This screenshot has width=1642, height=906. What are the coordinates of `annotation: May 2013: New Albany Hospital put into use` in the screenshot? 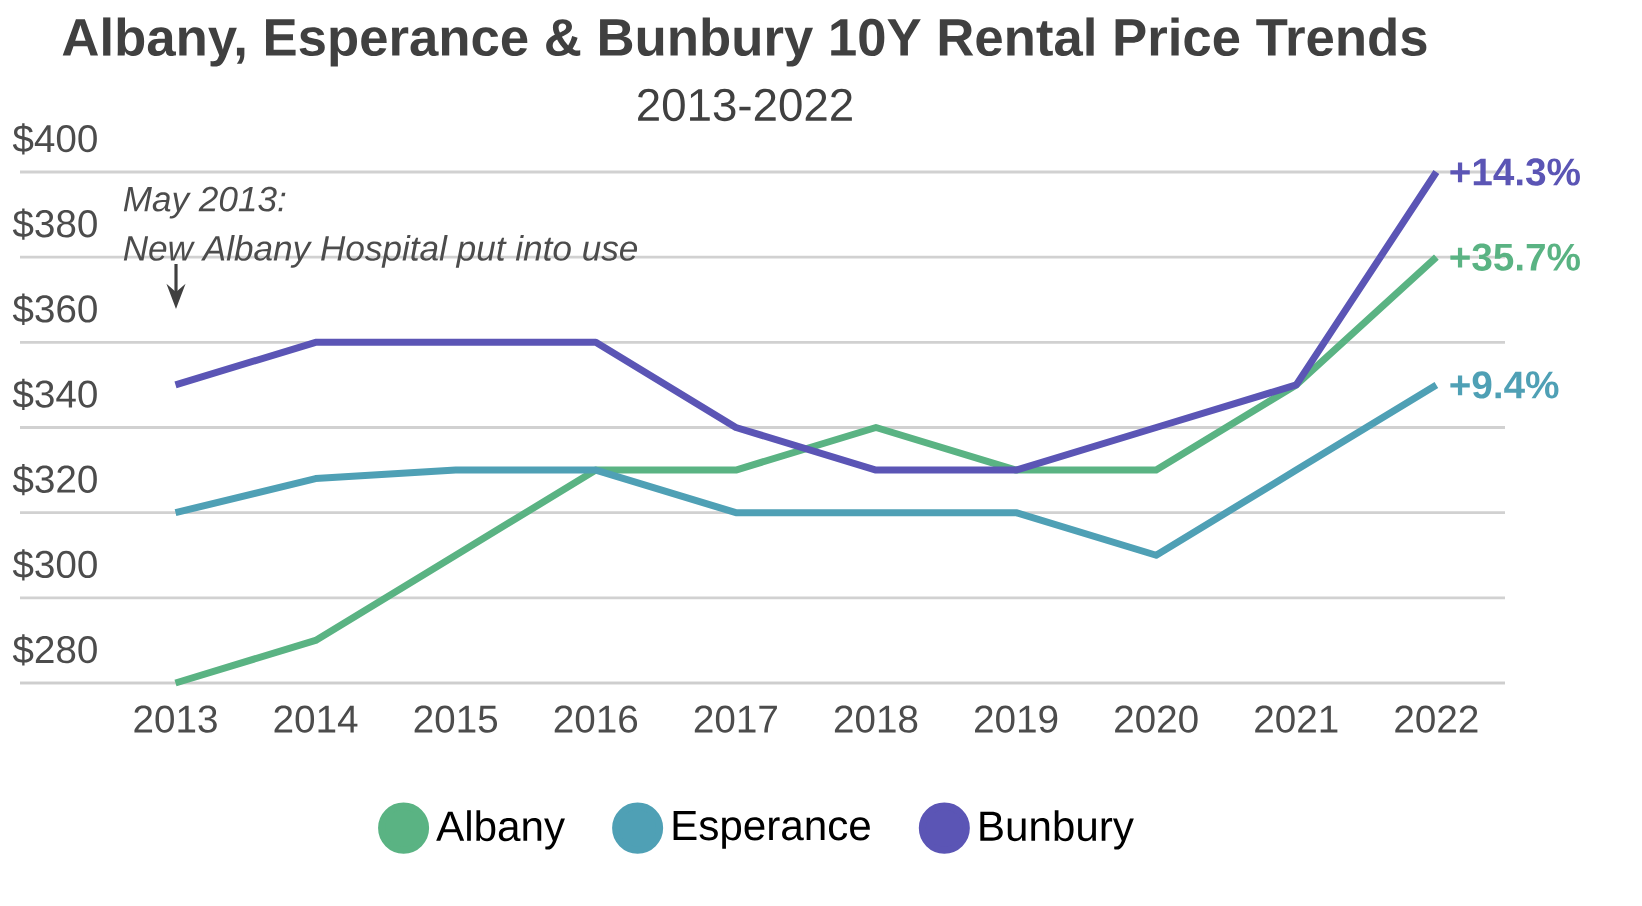 It's located at (380, 227).